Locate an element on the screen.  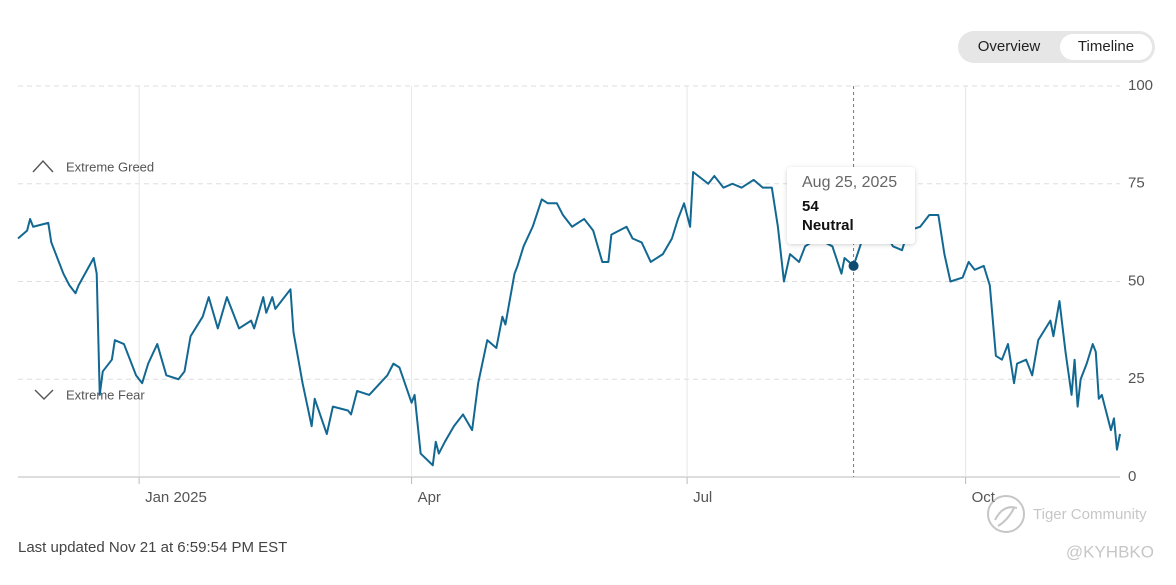
greed-chevron is located at coordinates (43, 166).